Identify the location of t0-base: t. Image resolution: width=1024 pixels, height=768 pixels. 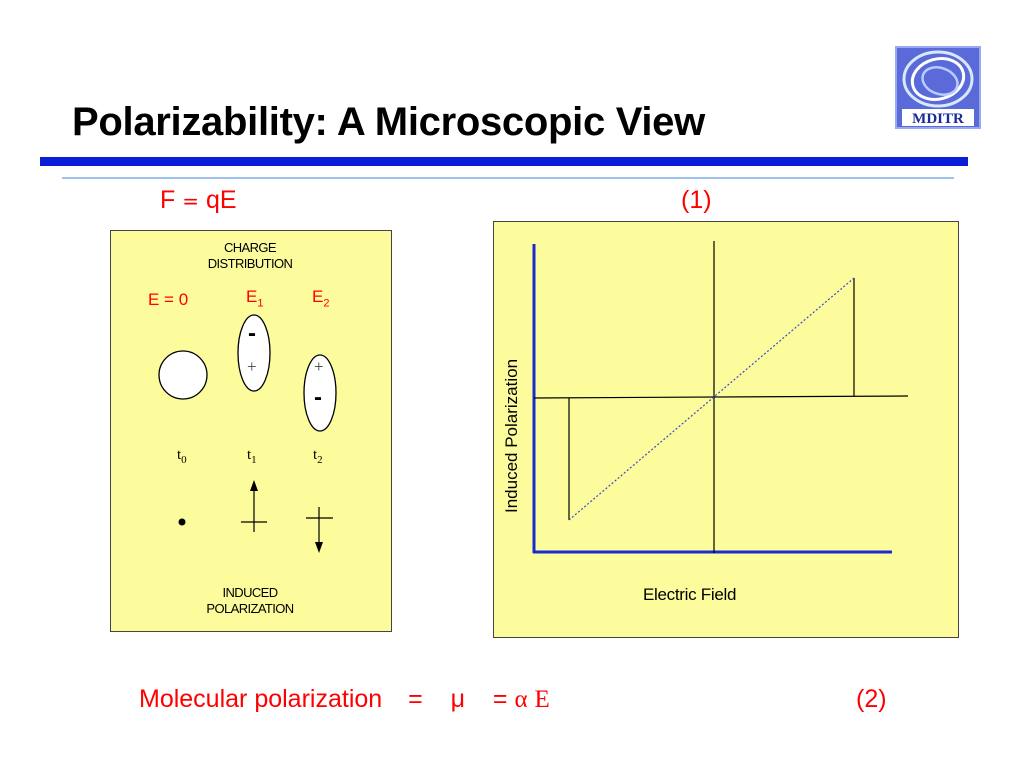
(179, 455).